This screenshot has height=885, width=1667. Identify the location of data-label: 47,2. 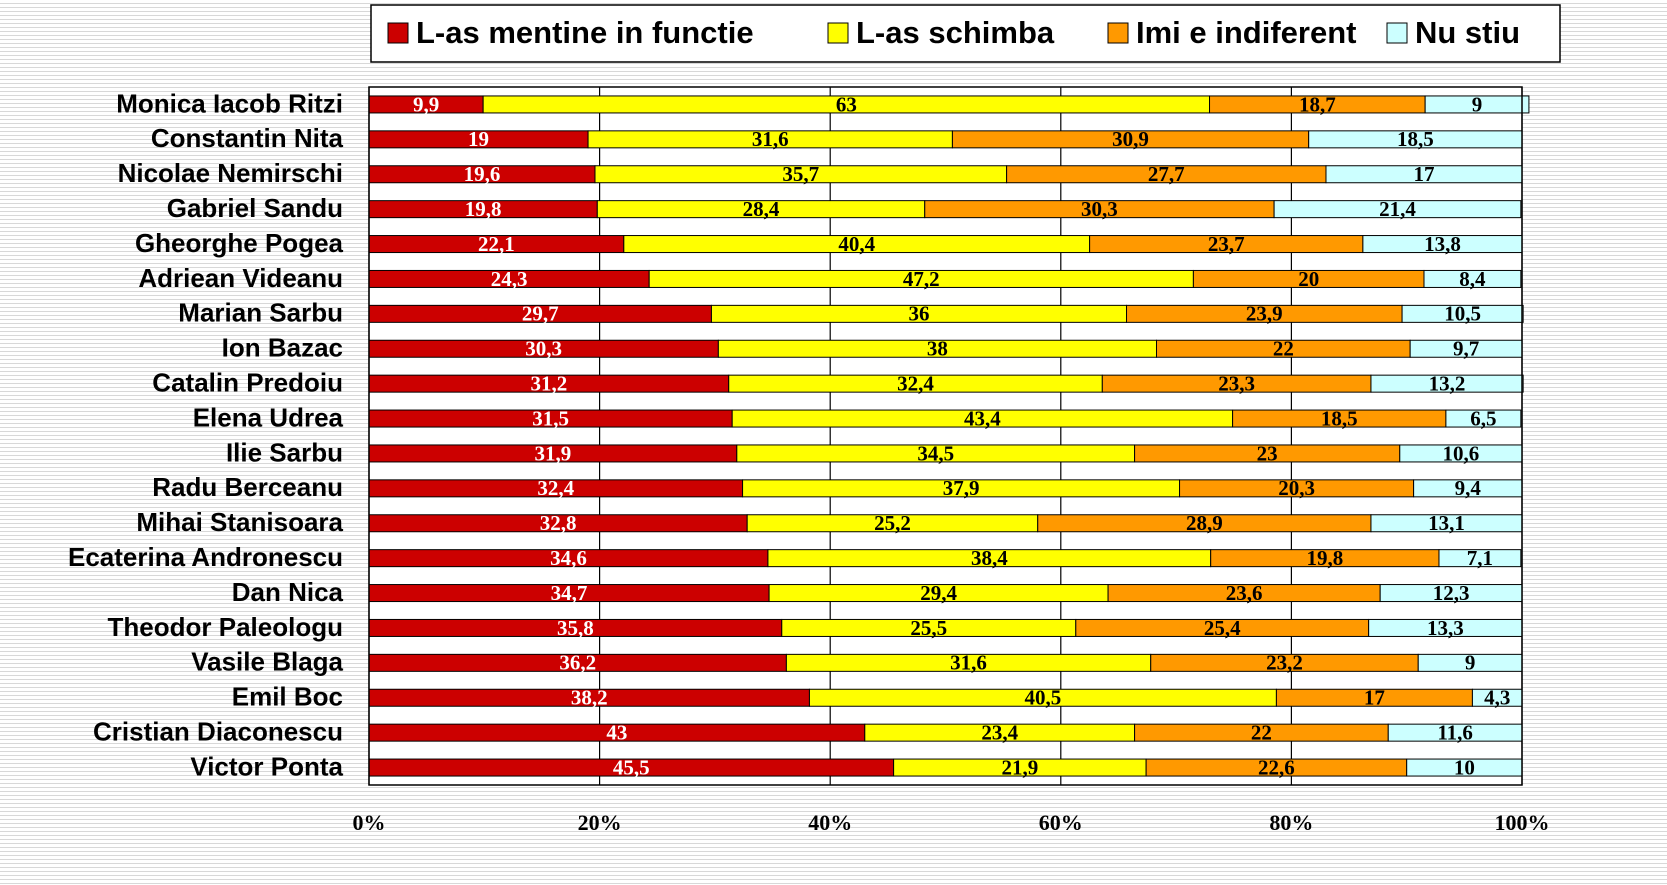
(921, 279).